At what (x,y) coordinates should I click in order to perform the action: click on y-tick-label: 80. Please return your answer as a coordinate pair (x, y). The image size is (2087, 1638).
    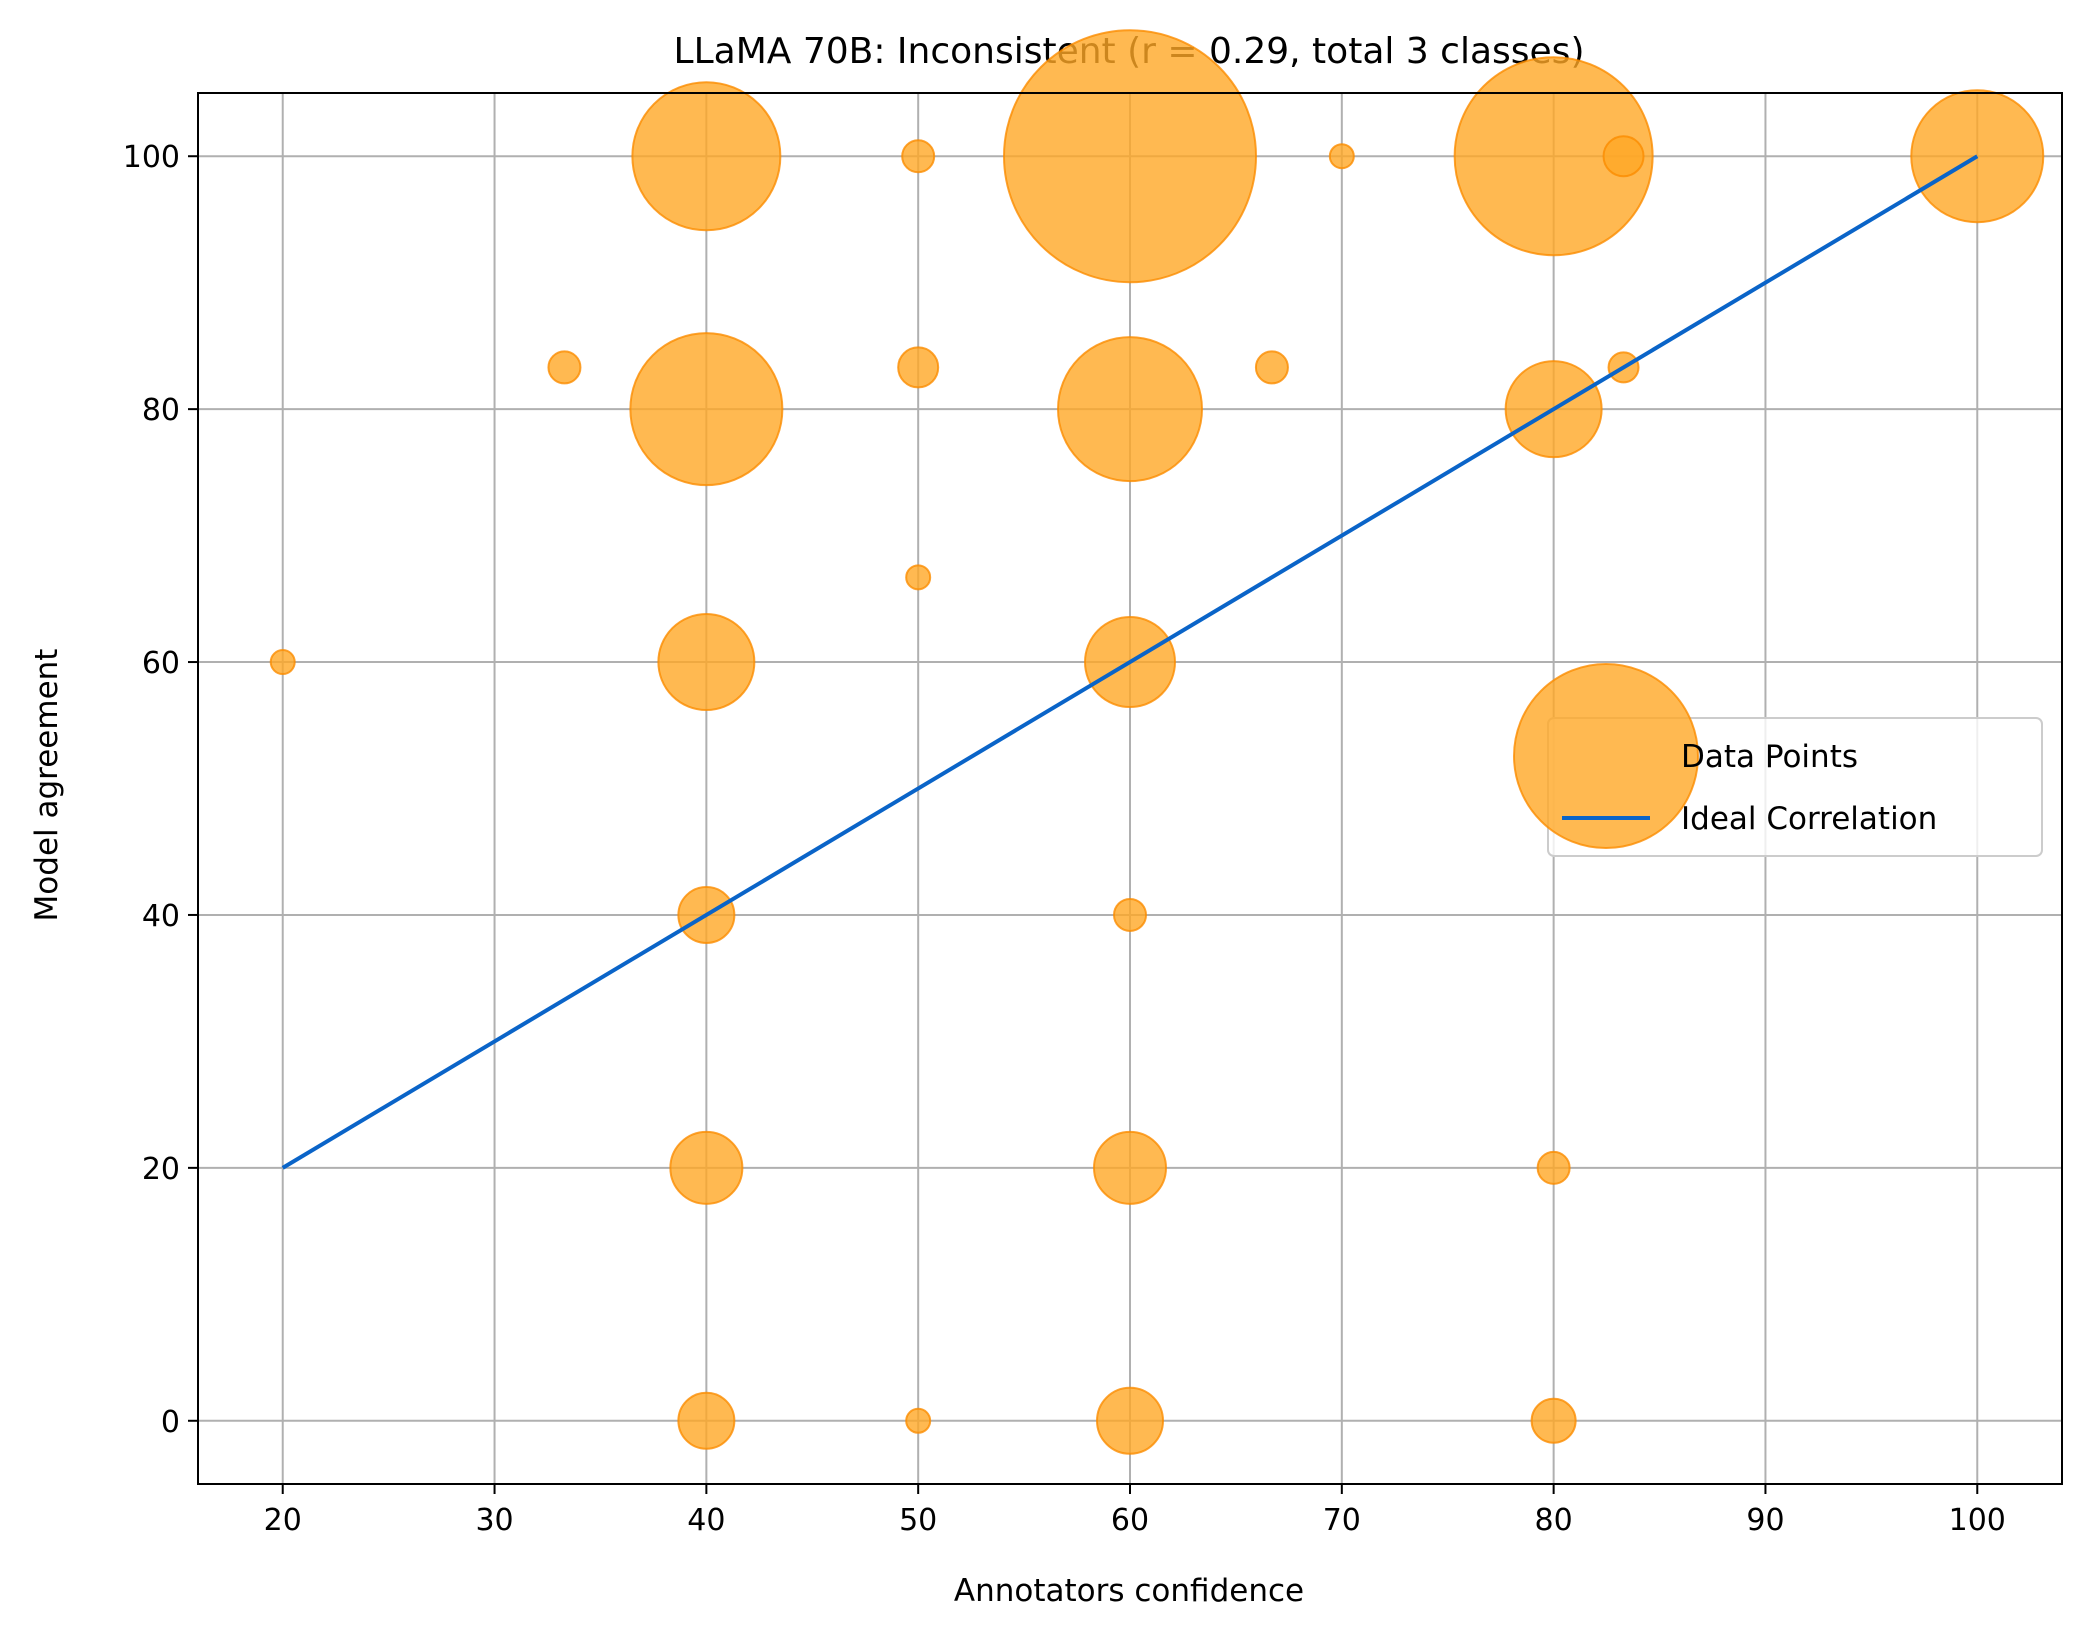
    Looking at the image, I should click on (161, 410).